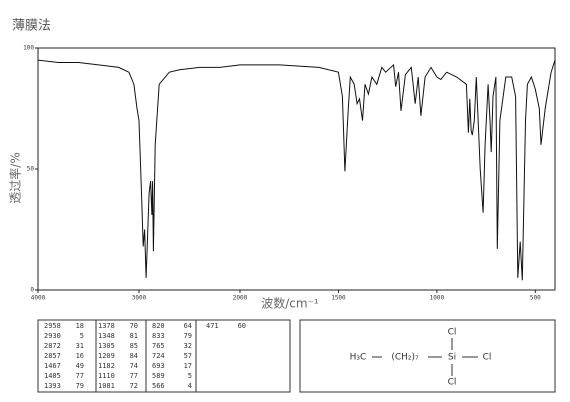  I want to click on peak-wavenumber: 1209, so click(106, 356).